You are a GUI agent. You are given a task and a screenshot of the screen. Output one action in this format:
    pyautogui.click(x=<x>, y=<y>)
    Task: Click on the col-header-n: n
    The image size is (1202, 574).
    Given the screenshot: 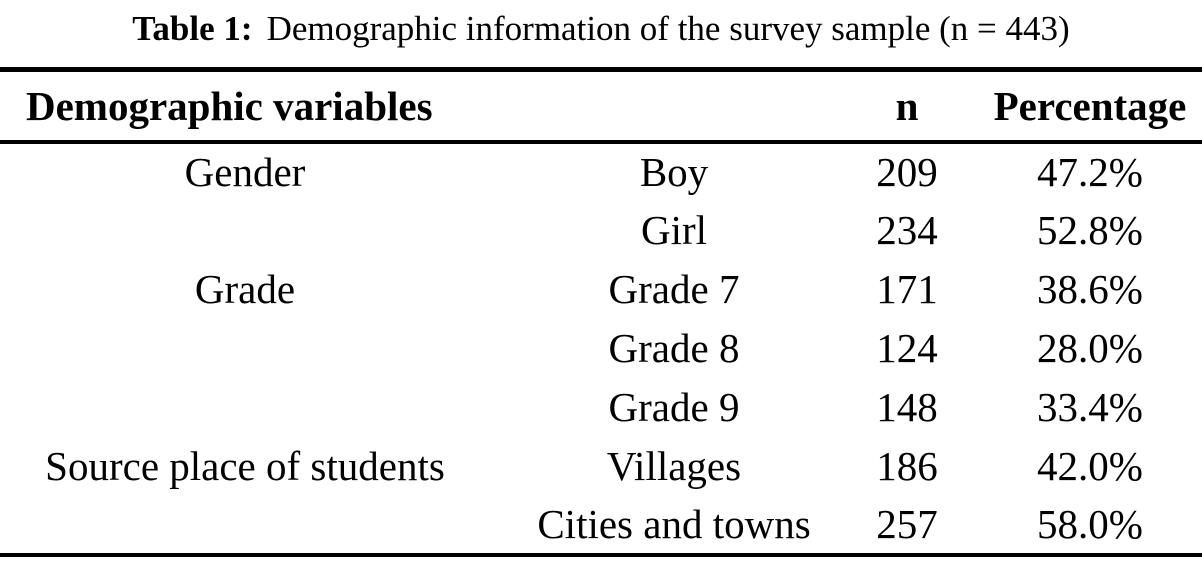 What is the action you would take?
    pyautogui.click(x=907, y=106)
    